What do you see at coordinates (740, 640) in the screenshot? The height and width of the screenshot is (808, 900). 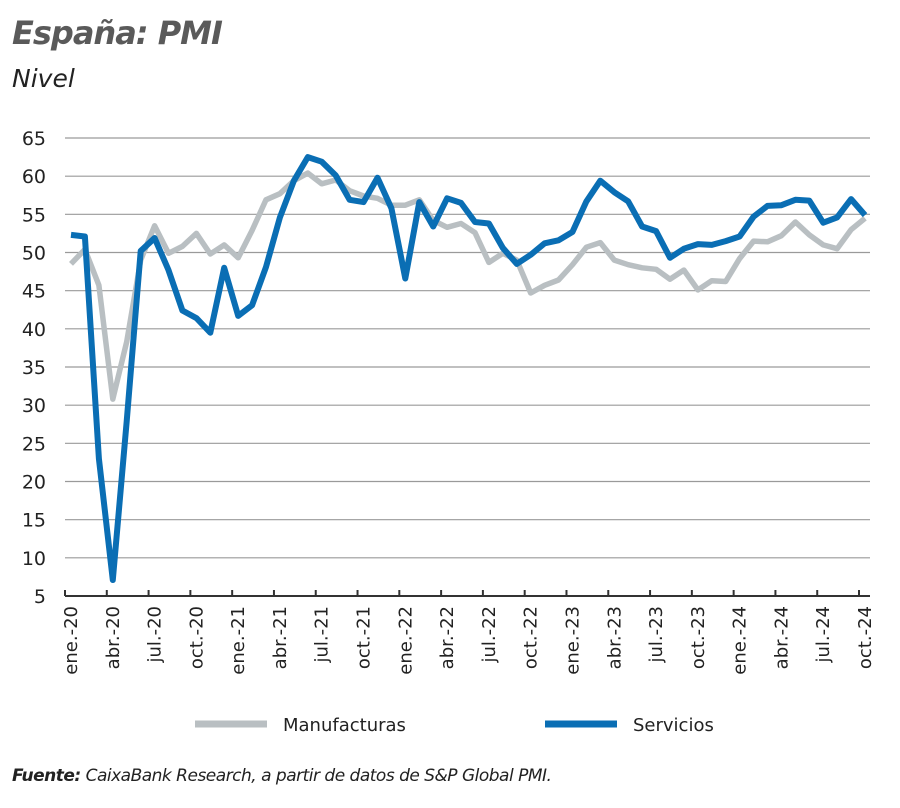 I see `x-tick-label: ene.-24` at bounding box center [740, 640].